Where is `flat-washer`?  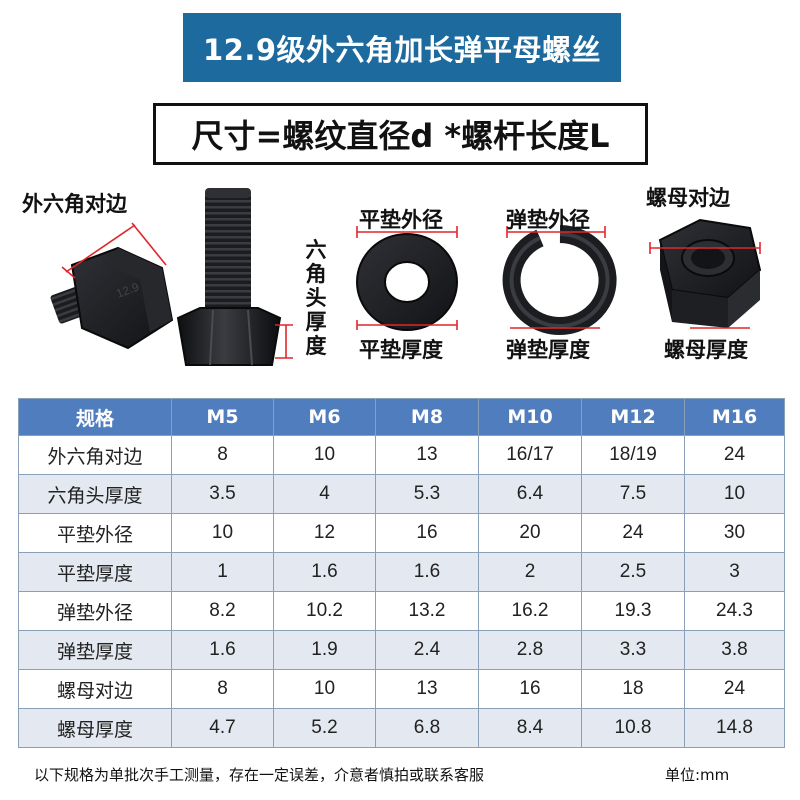 flat-washer is located at coordinates (407, 282).